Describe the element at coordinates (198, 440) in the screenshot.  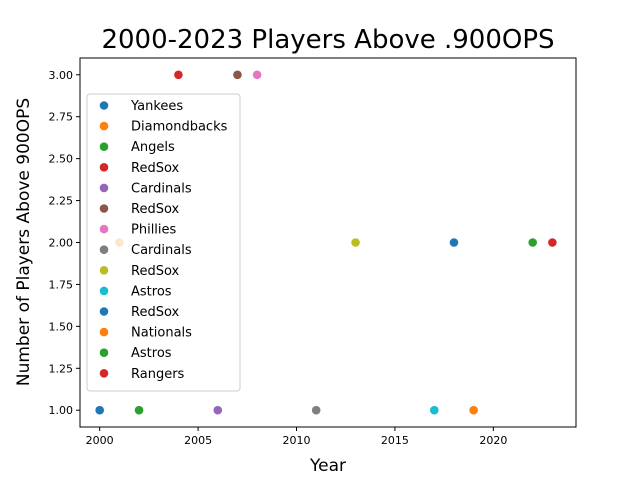
I see `x-tick-label: 2005` at that location.